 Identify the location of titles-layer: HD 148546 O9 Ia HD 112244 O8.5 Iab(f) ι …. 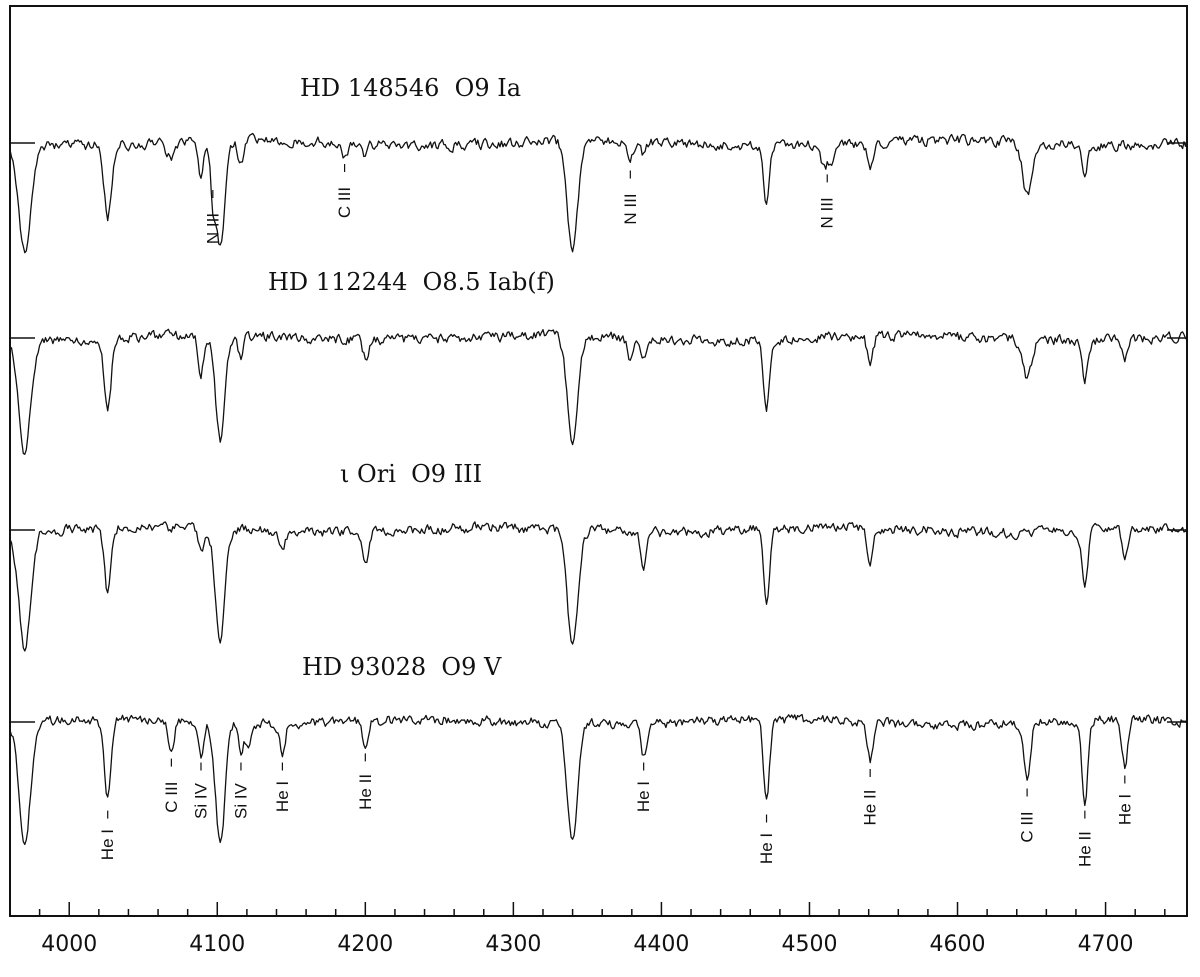
(411, 377).